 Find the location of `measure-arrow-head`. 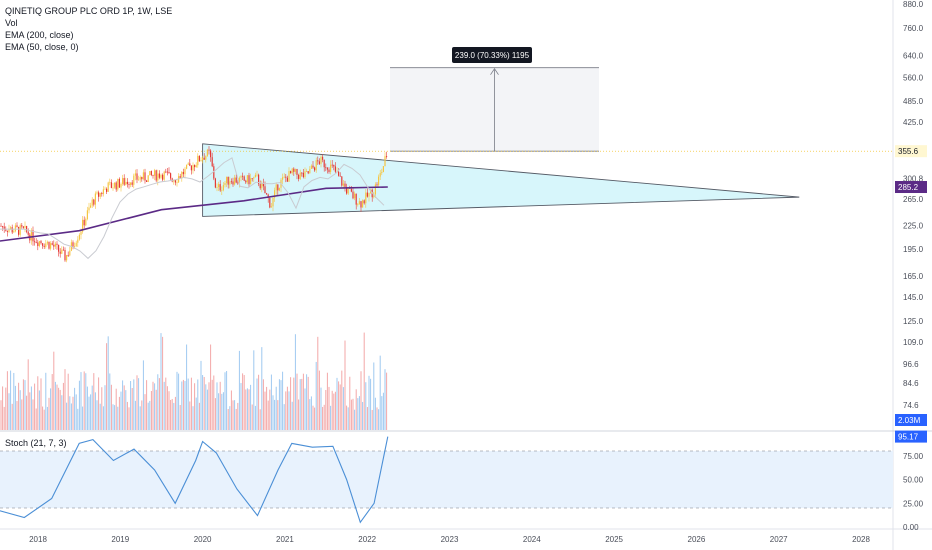

measure-arrow-head is located at coordinates (494, 71).